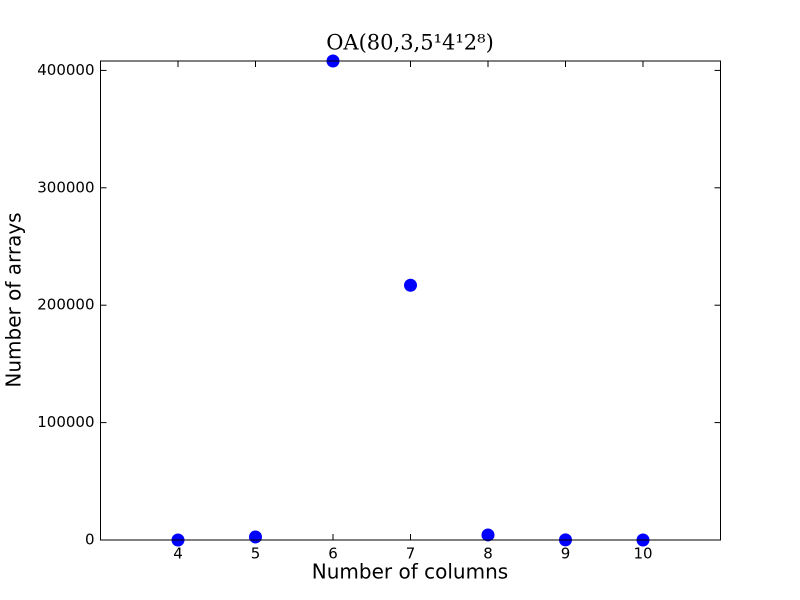  I want to click on chart-title: OA(80,3,5¹4¹2⁸), so click(410, 43).